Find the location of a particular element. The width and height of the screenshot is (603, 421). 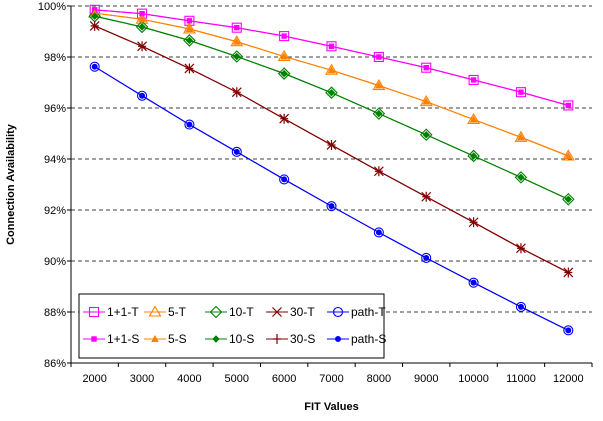

legend-box is located at coordinates (231, 326).